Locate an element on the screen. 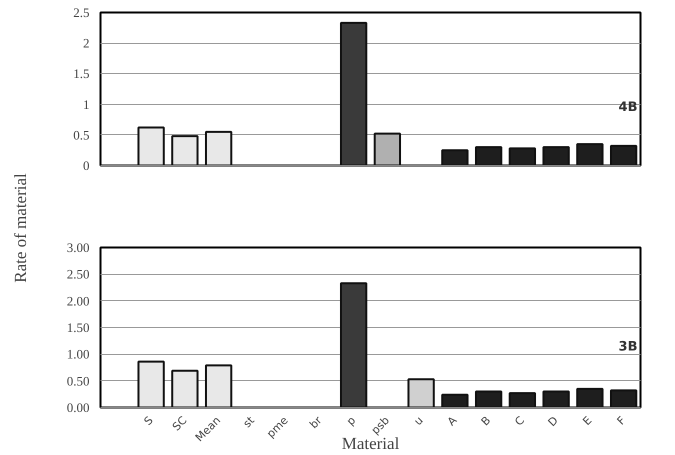  x-tick-label: S is located at coordinates (149, 421).